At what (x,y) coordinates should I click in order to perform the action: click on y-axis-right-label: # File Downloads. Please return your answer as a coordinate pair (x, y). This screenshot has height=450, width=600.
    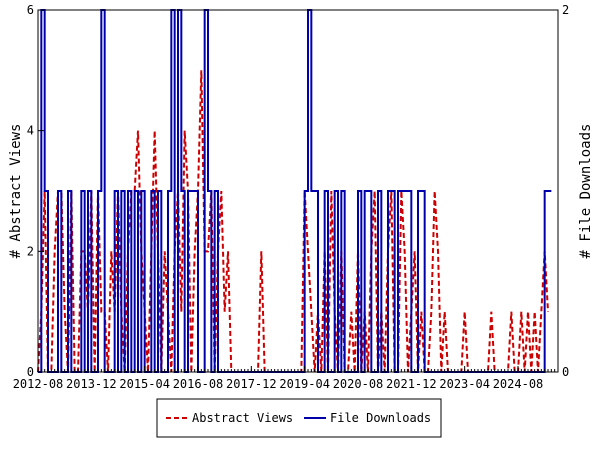
    Looking at the image, I should click on (586, 191).